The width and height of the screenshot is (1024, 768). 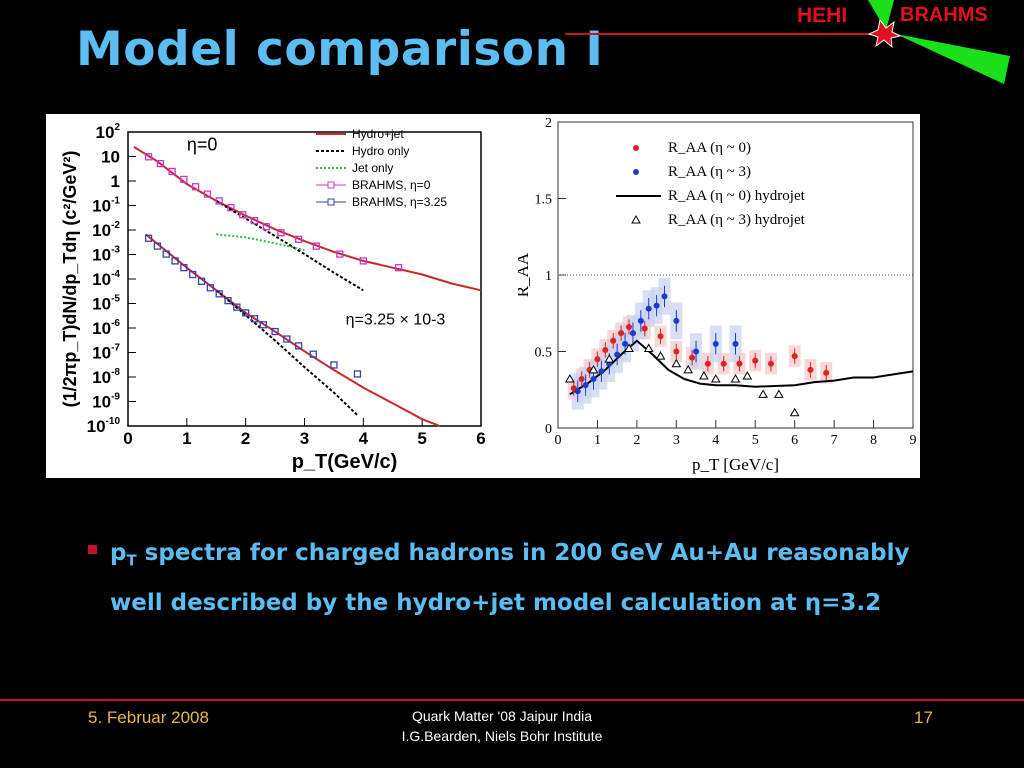 What do you see at coordinates (110, 157) in the screenshot?
I see `y-tick-label: 10` at bounding box center [110, 157].